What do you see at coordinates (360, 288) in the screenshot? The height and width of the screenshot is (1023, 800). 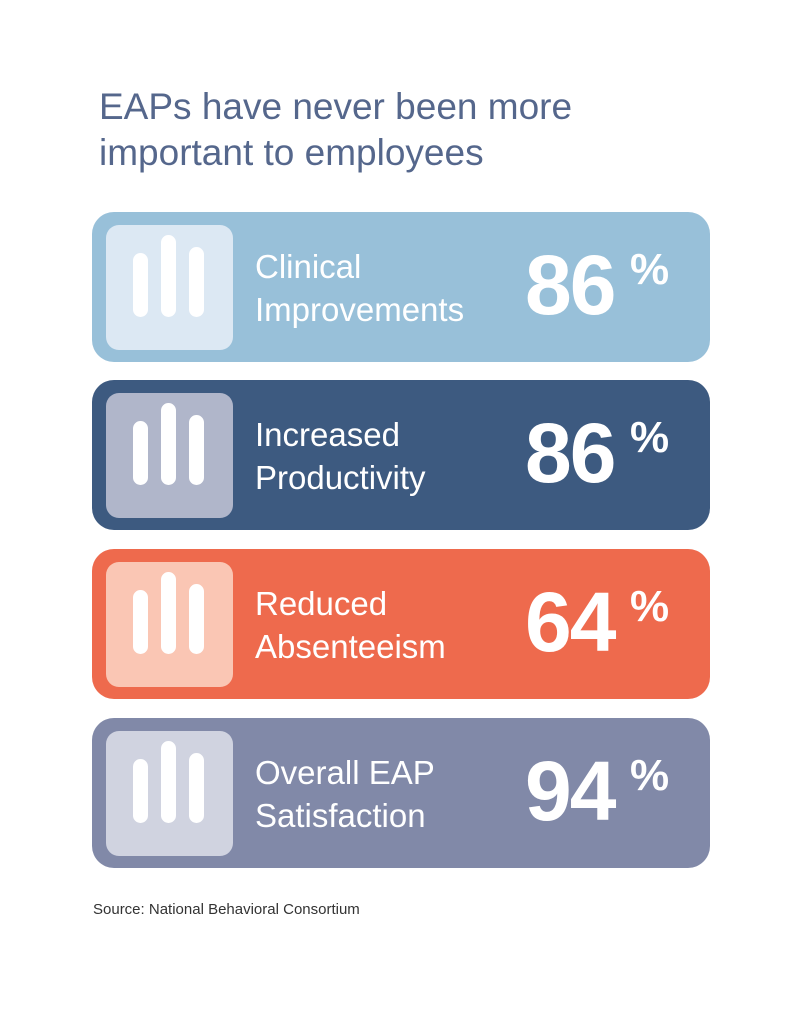 I see `stat-label: Clinical Improvements` at bounding box center [360, 288].